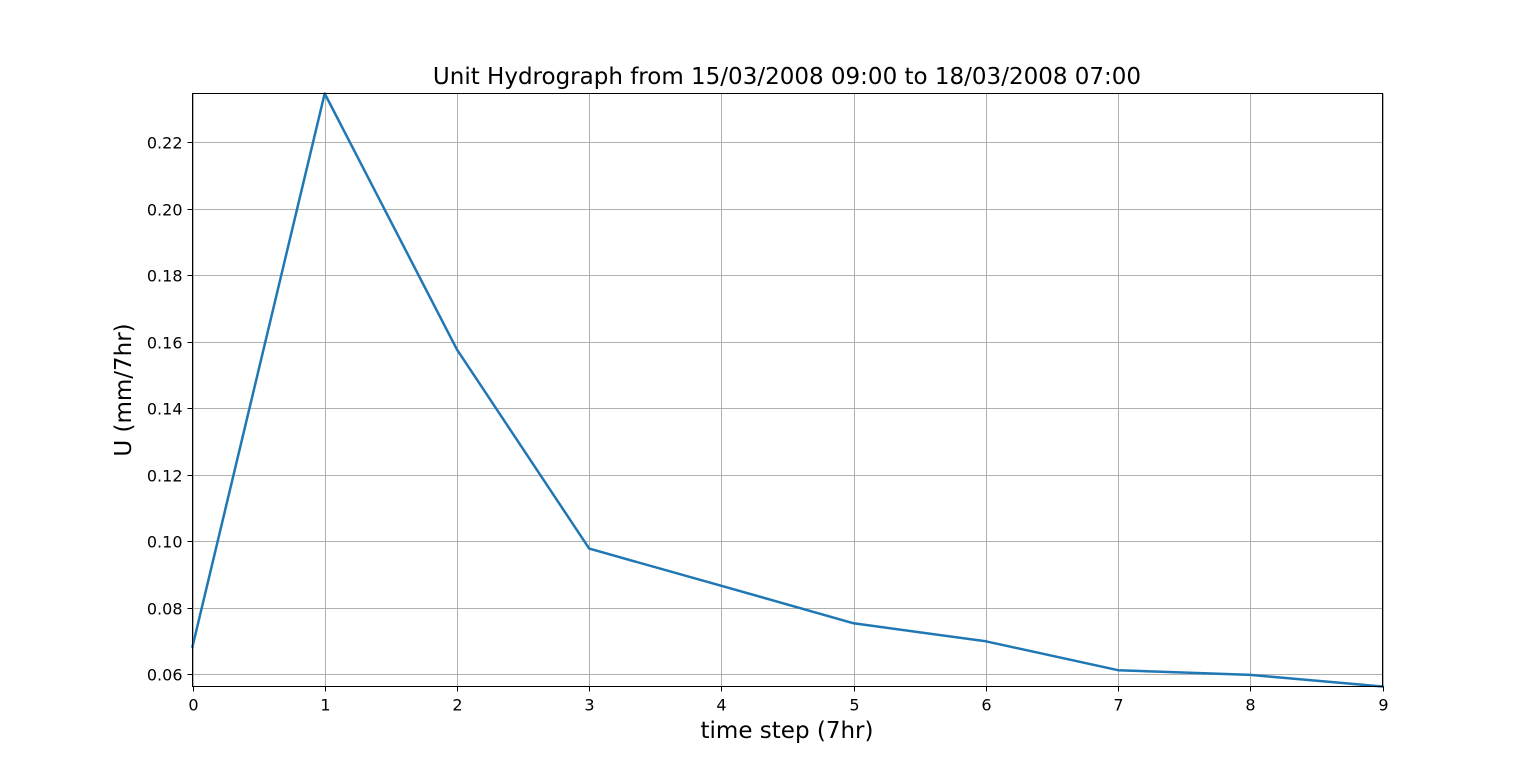  Describe the element at coordinates (165, 143) in the screenshot. I see `y-tick-label: 0.22` at that location.